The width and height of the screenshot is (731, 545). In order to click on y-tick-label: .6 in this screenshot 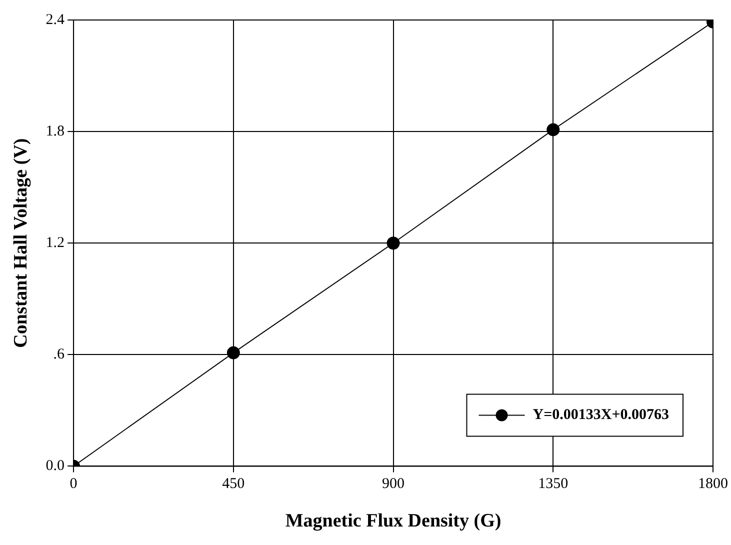, I will do `click(59, 354)`.